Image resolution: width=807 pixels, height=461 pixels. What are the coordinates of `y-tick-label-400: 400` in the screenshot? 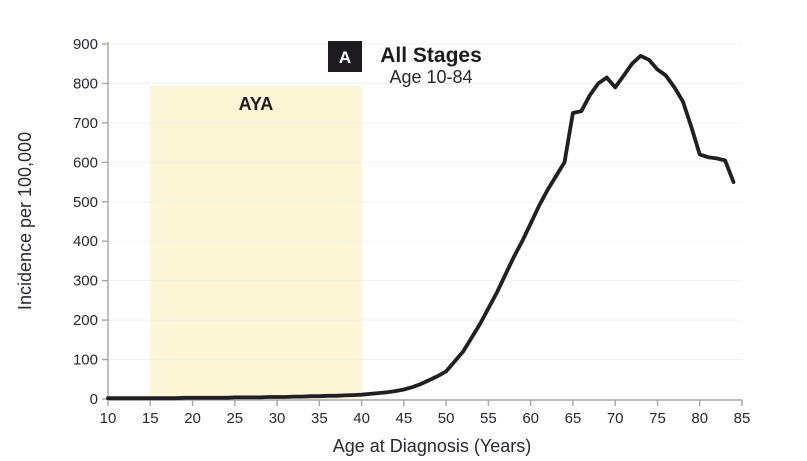 It's located at (85, 241).